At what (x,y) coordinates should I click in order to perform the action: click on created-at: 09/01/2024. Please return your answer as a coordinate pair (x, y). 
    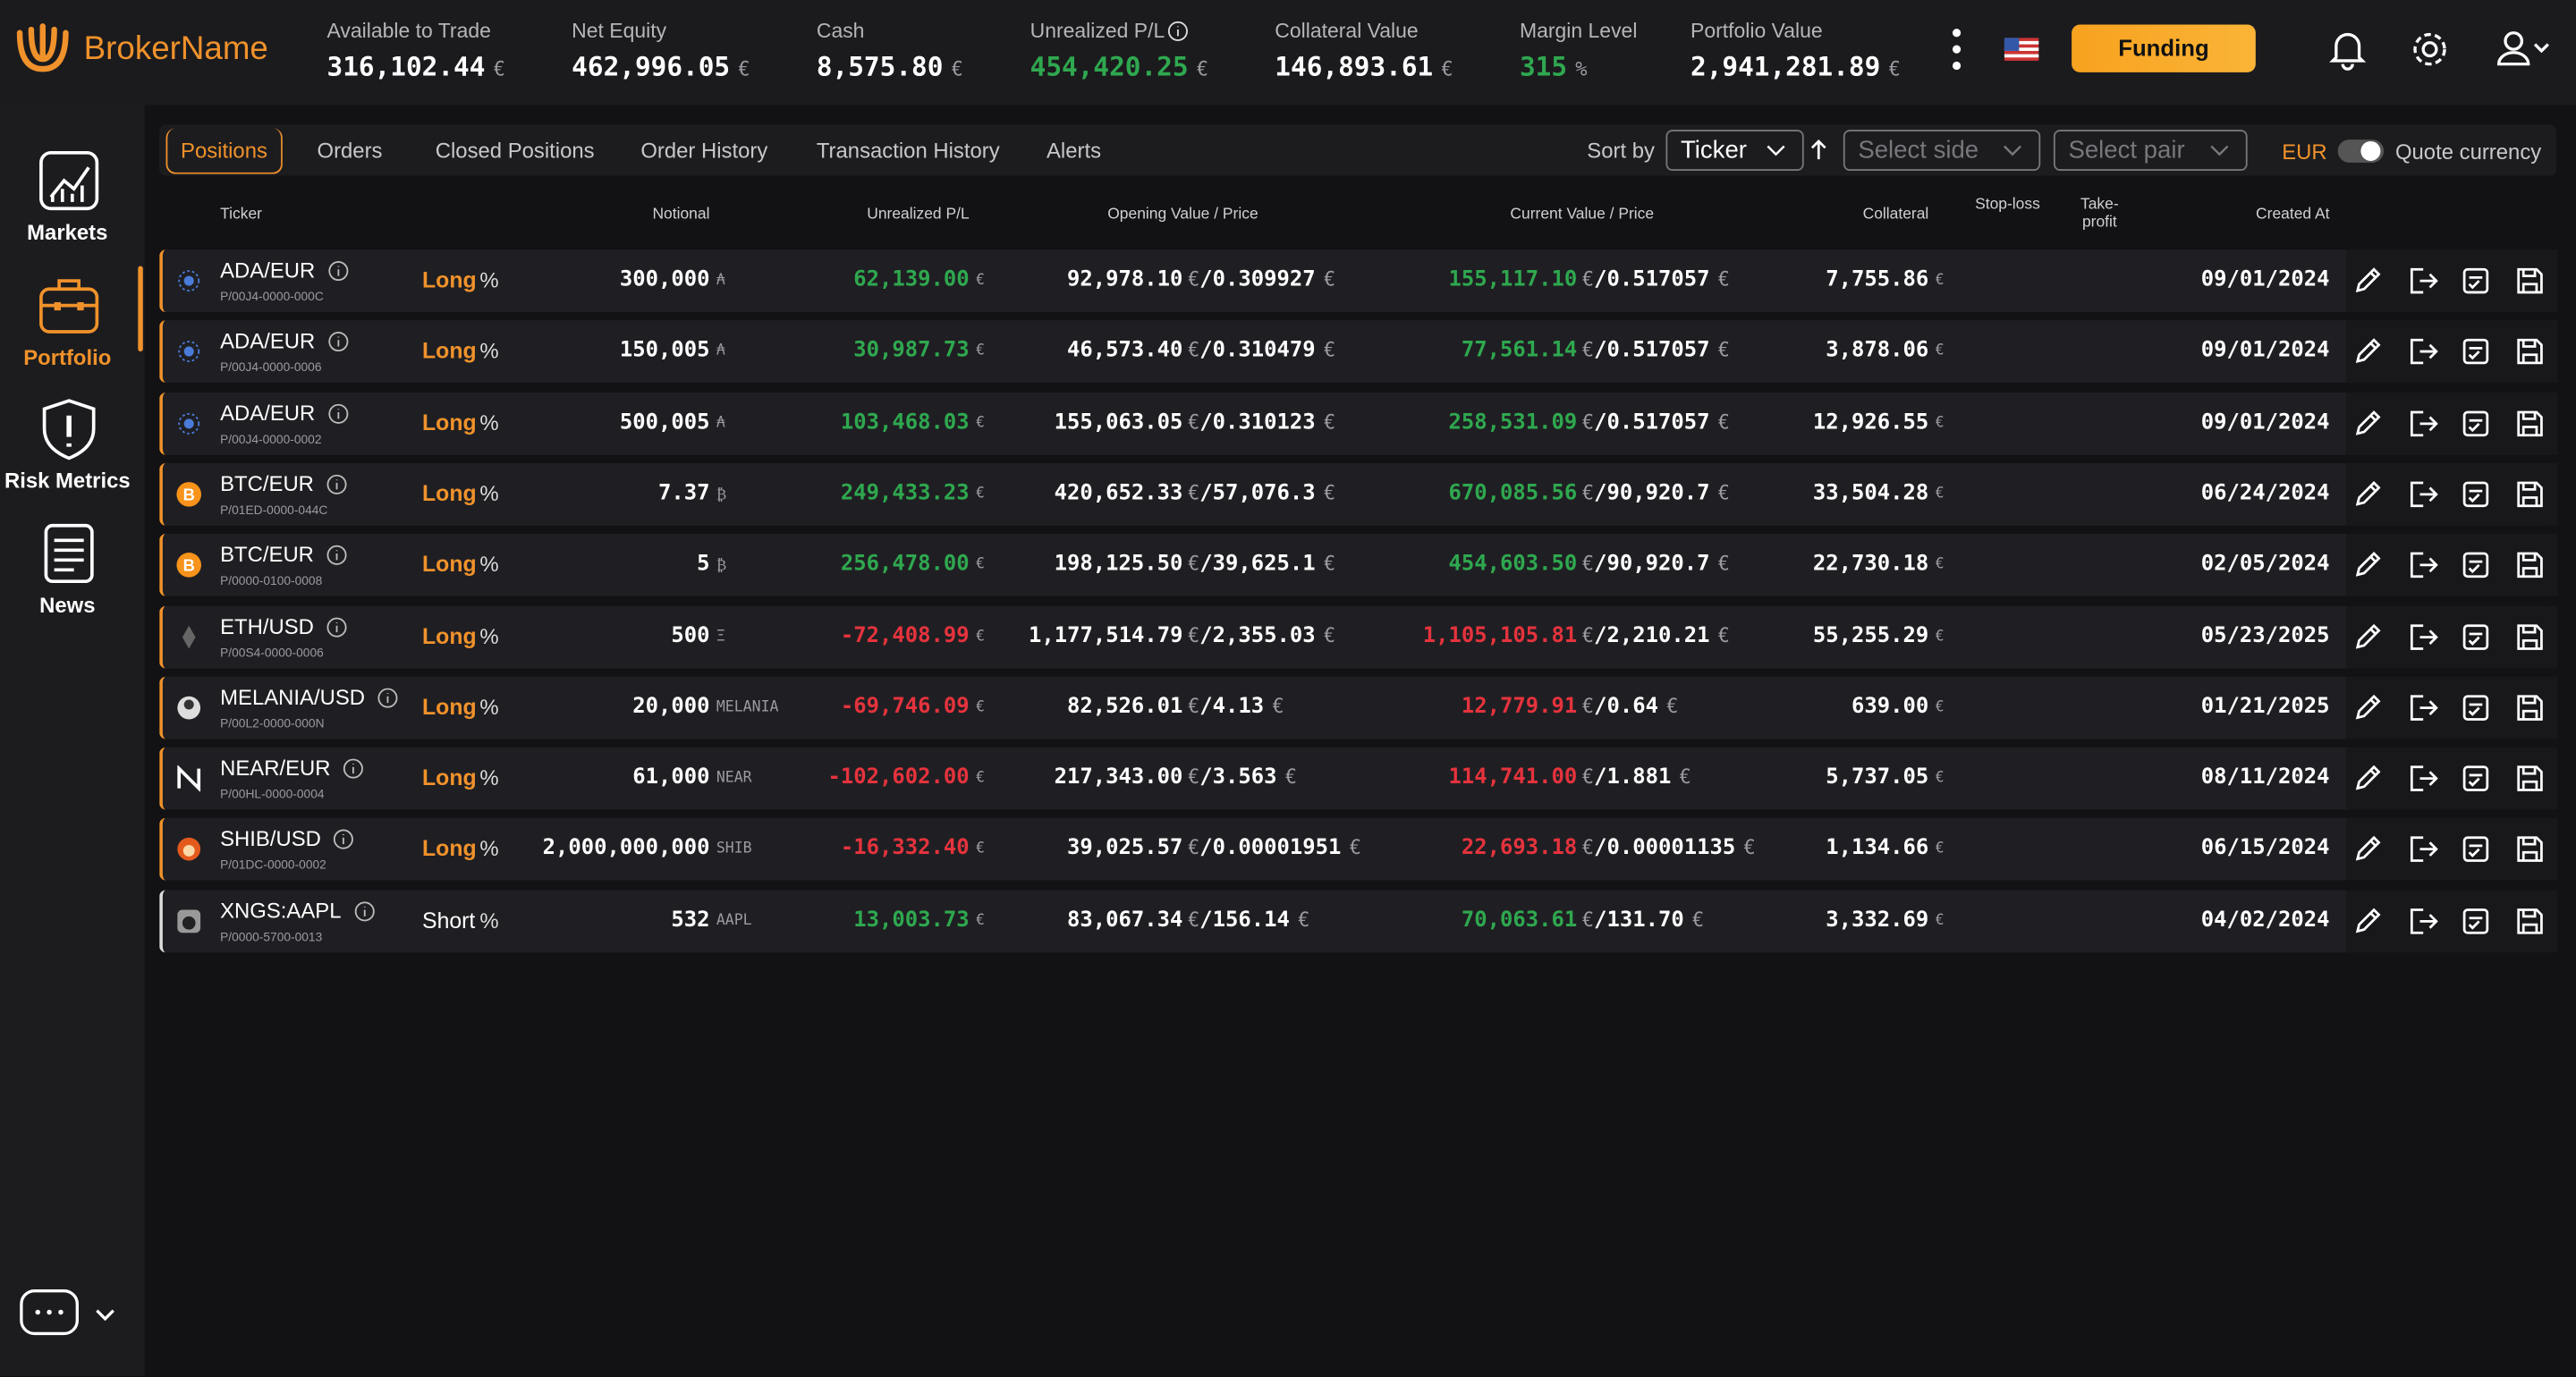
    Looking at the image, I should click on (2265, 279).